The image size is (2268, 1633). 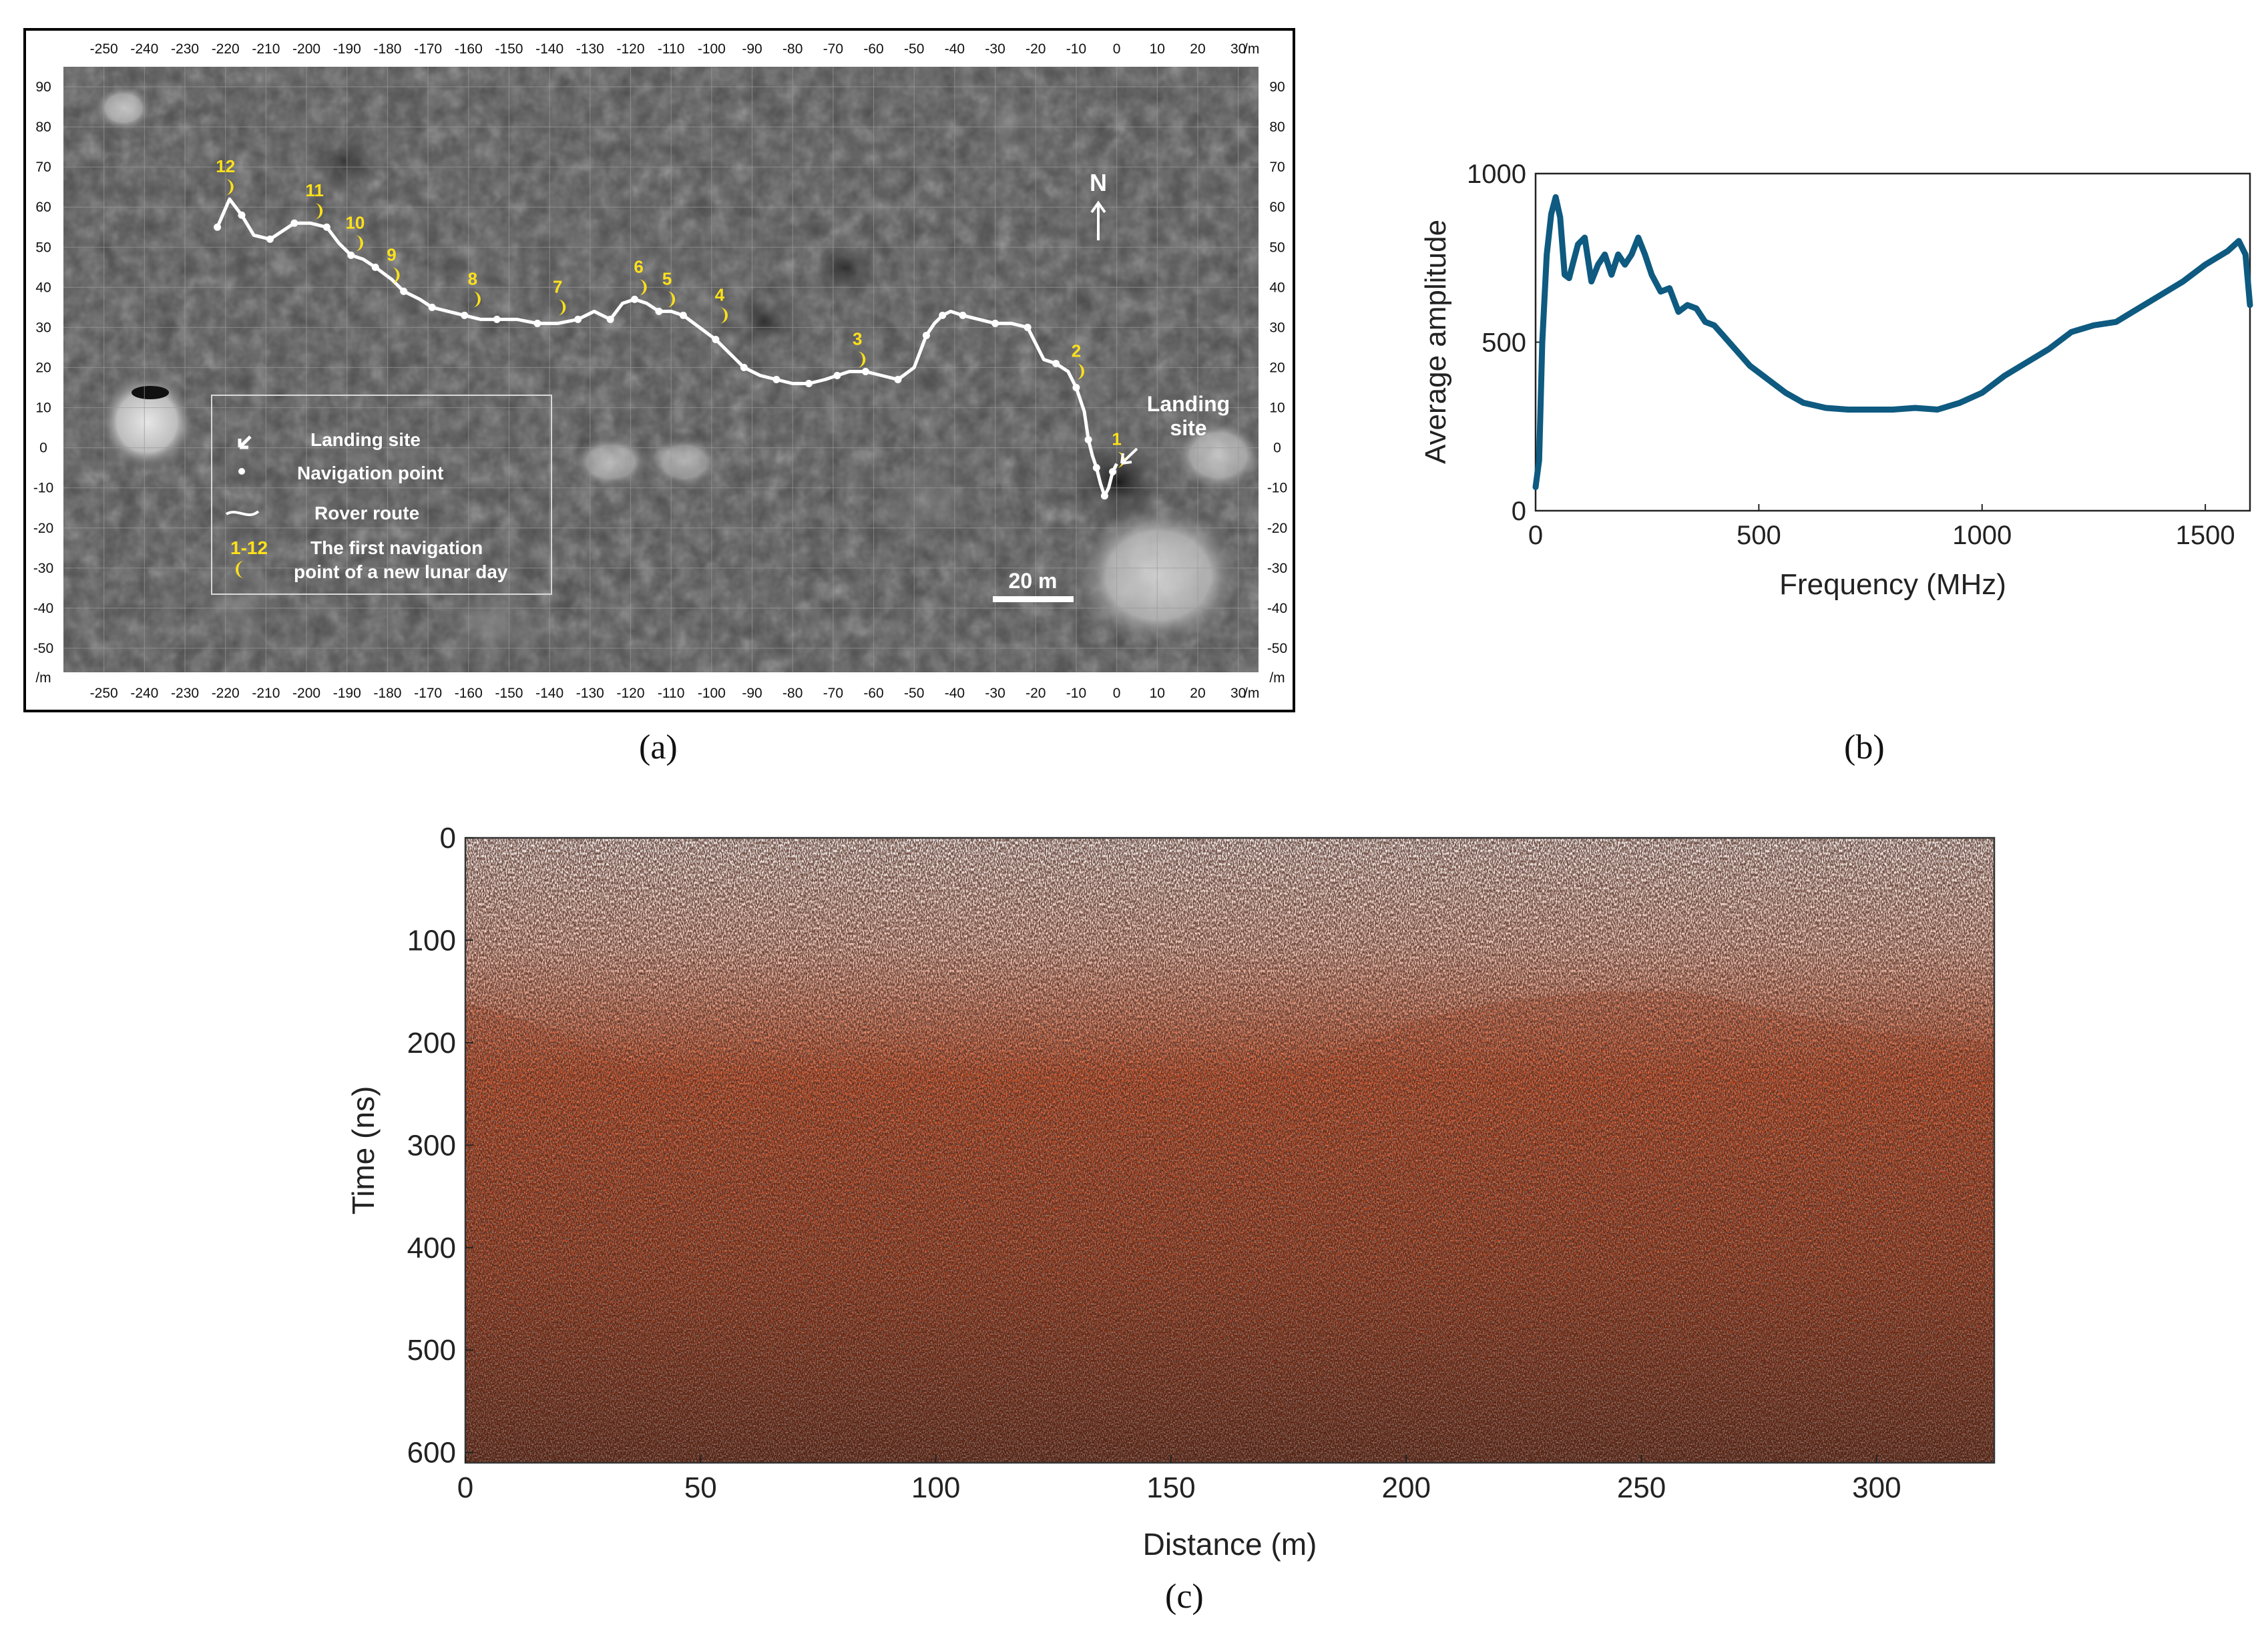 What do you see at coordinates (630, 49) in the screenshot?
I see `map-x-tick-top: -120` at bounding box center [630, 49].